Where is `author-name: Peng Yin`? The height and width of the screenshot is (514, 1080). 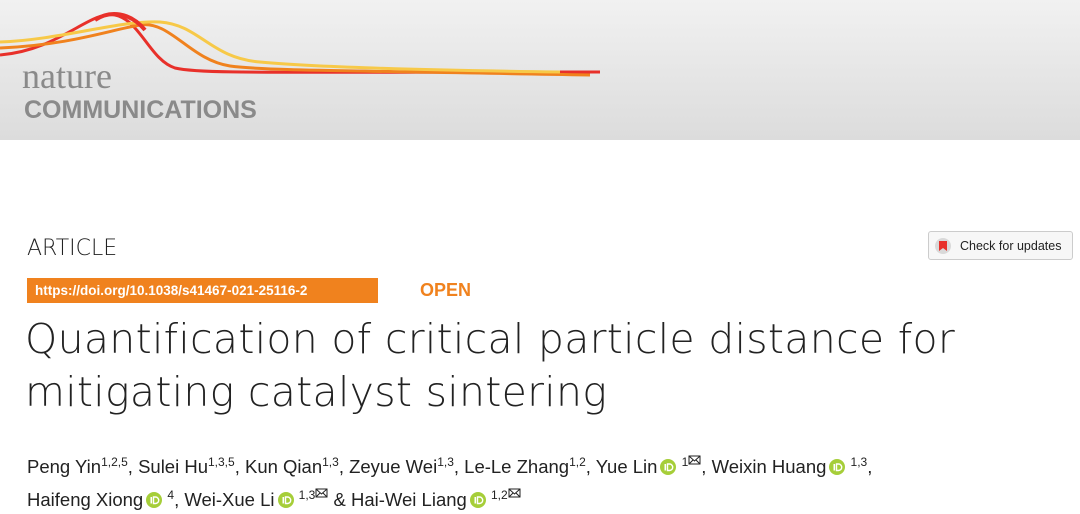 author-name: Peng Yin is located at coordinates (64, 467).